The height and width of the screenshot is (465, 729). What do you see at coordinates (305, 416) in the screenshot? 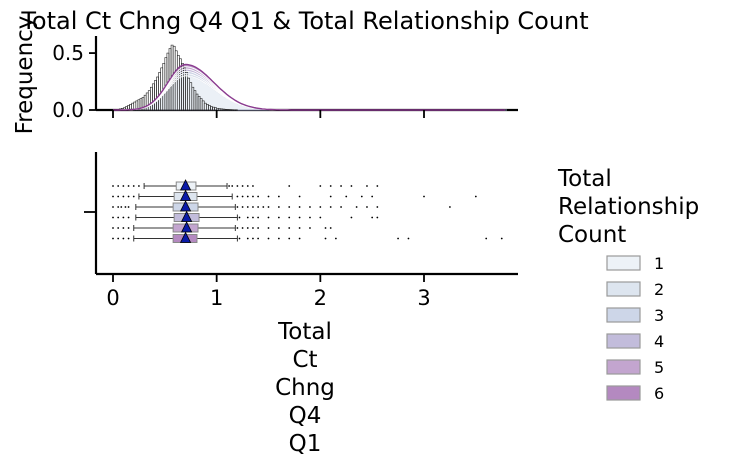
I see `x-axis-label-line: Q4` at bounding box center [305, 416].